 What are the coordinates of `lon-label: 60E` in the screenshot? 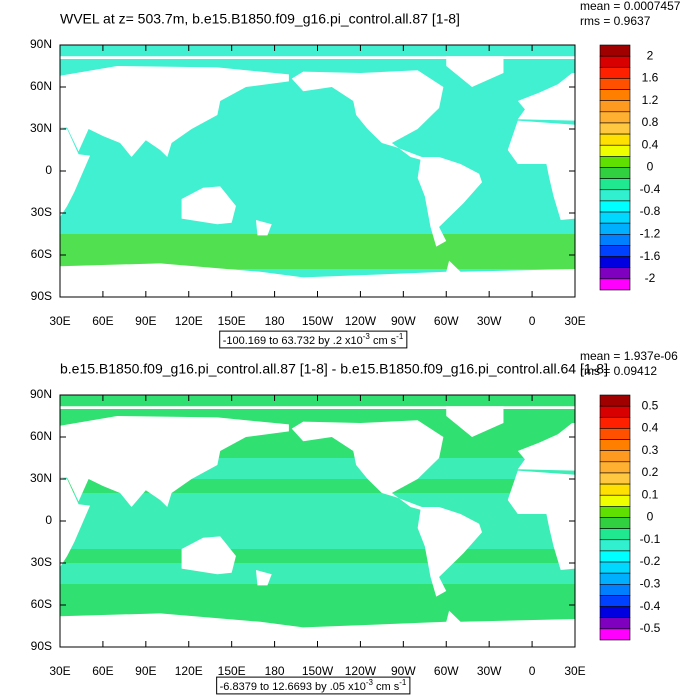 It's located at (102, 671).